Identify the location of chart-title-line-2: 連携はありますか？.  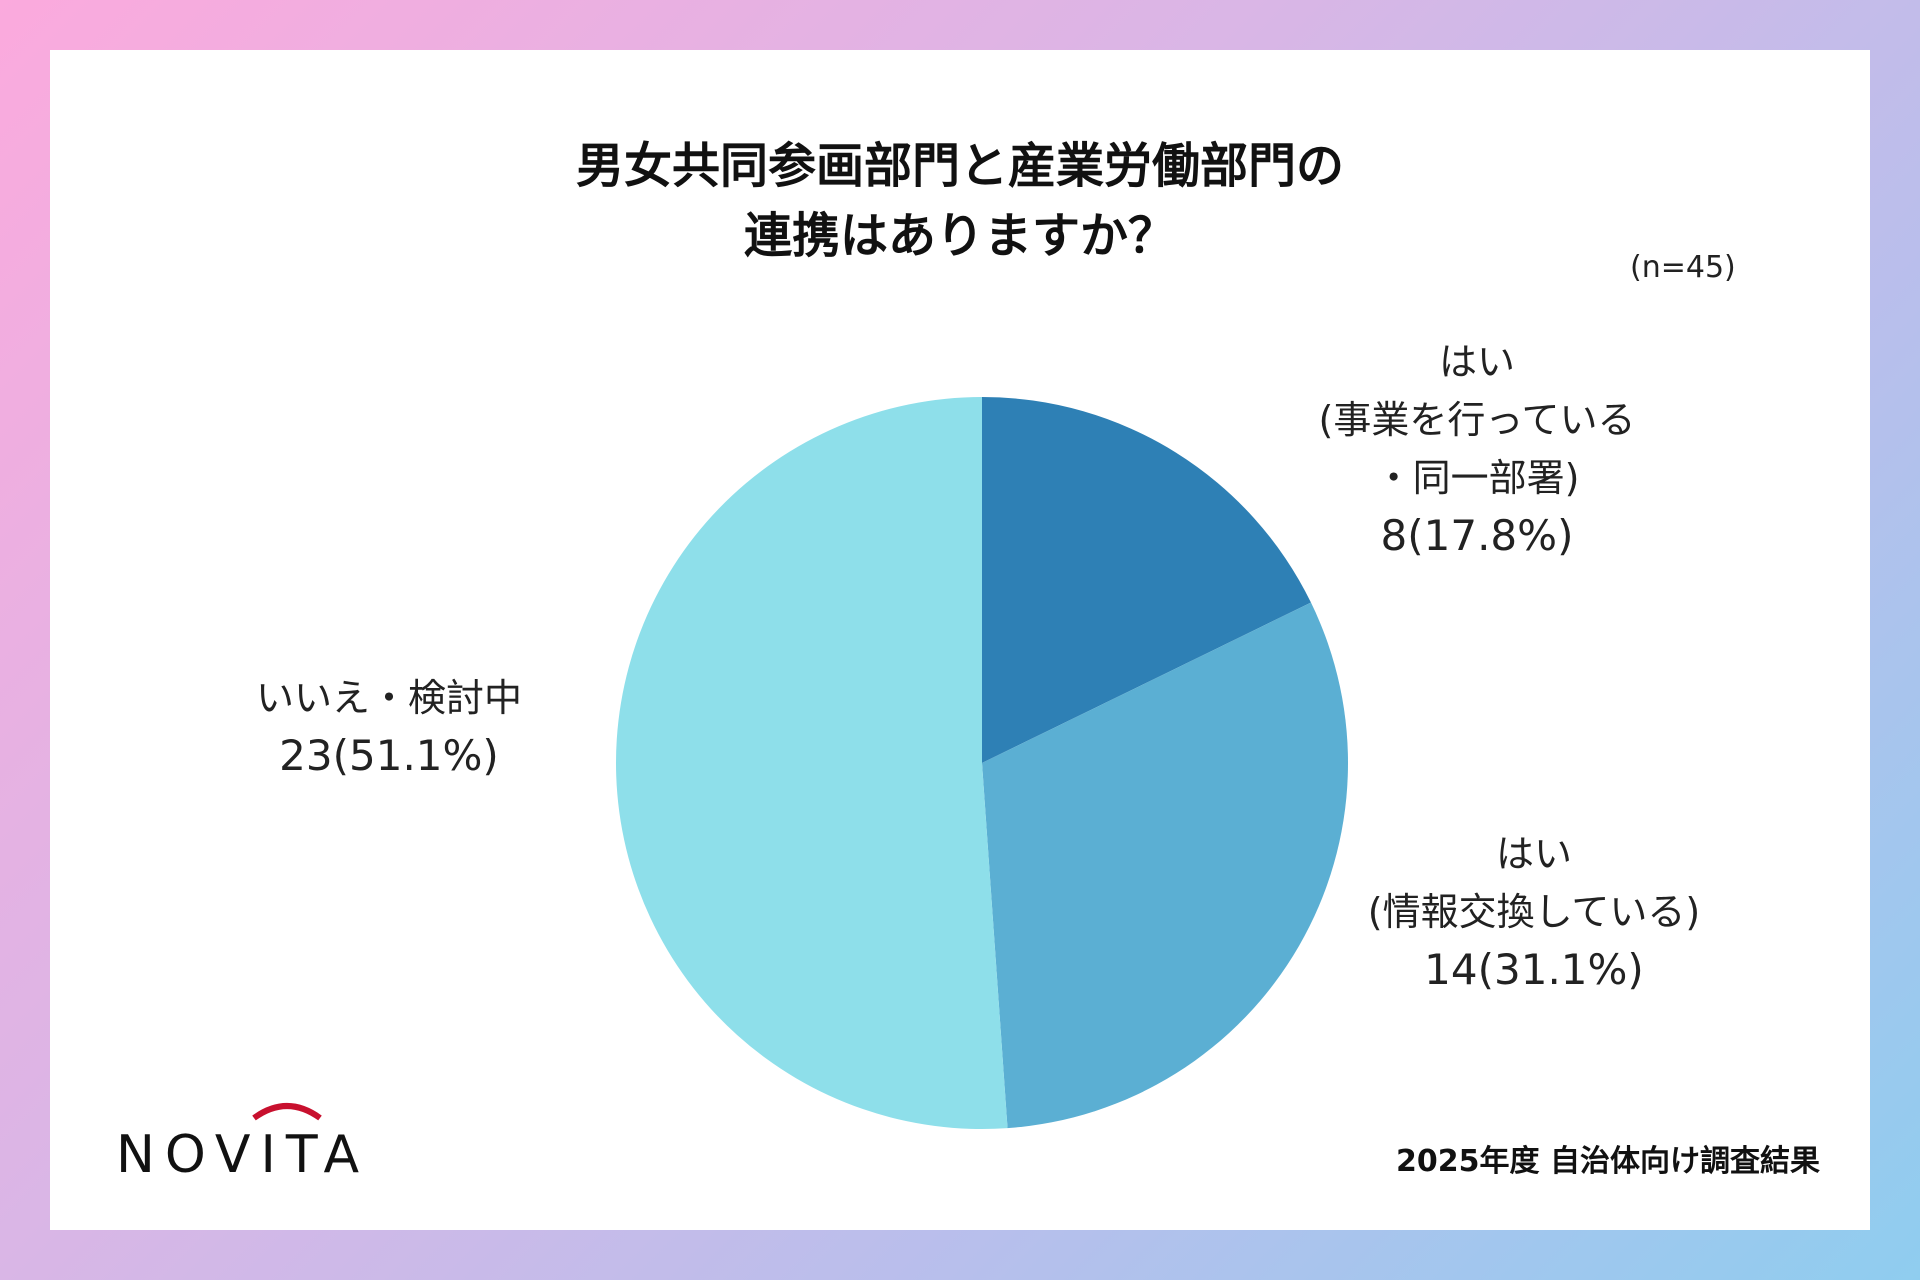
(959, 236).